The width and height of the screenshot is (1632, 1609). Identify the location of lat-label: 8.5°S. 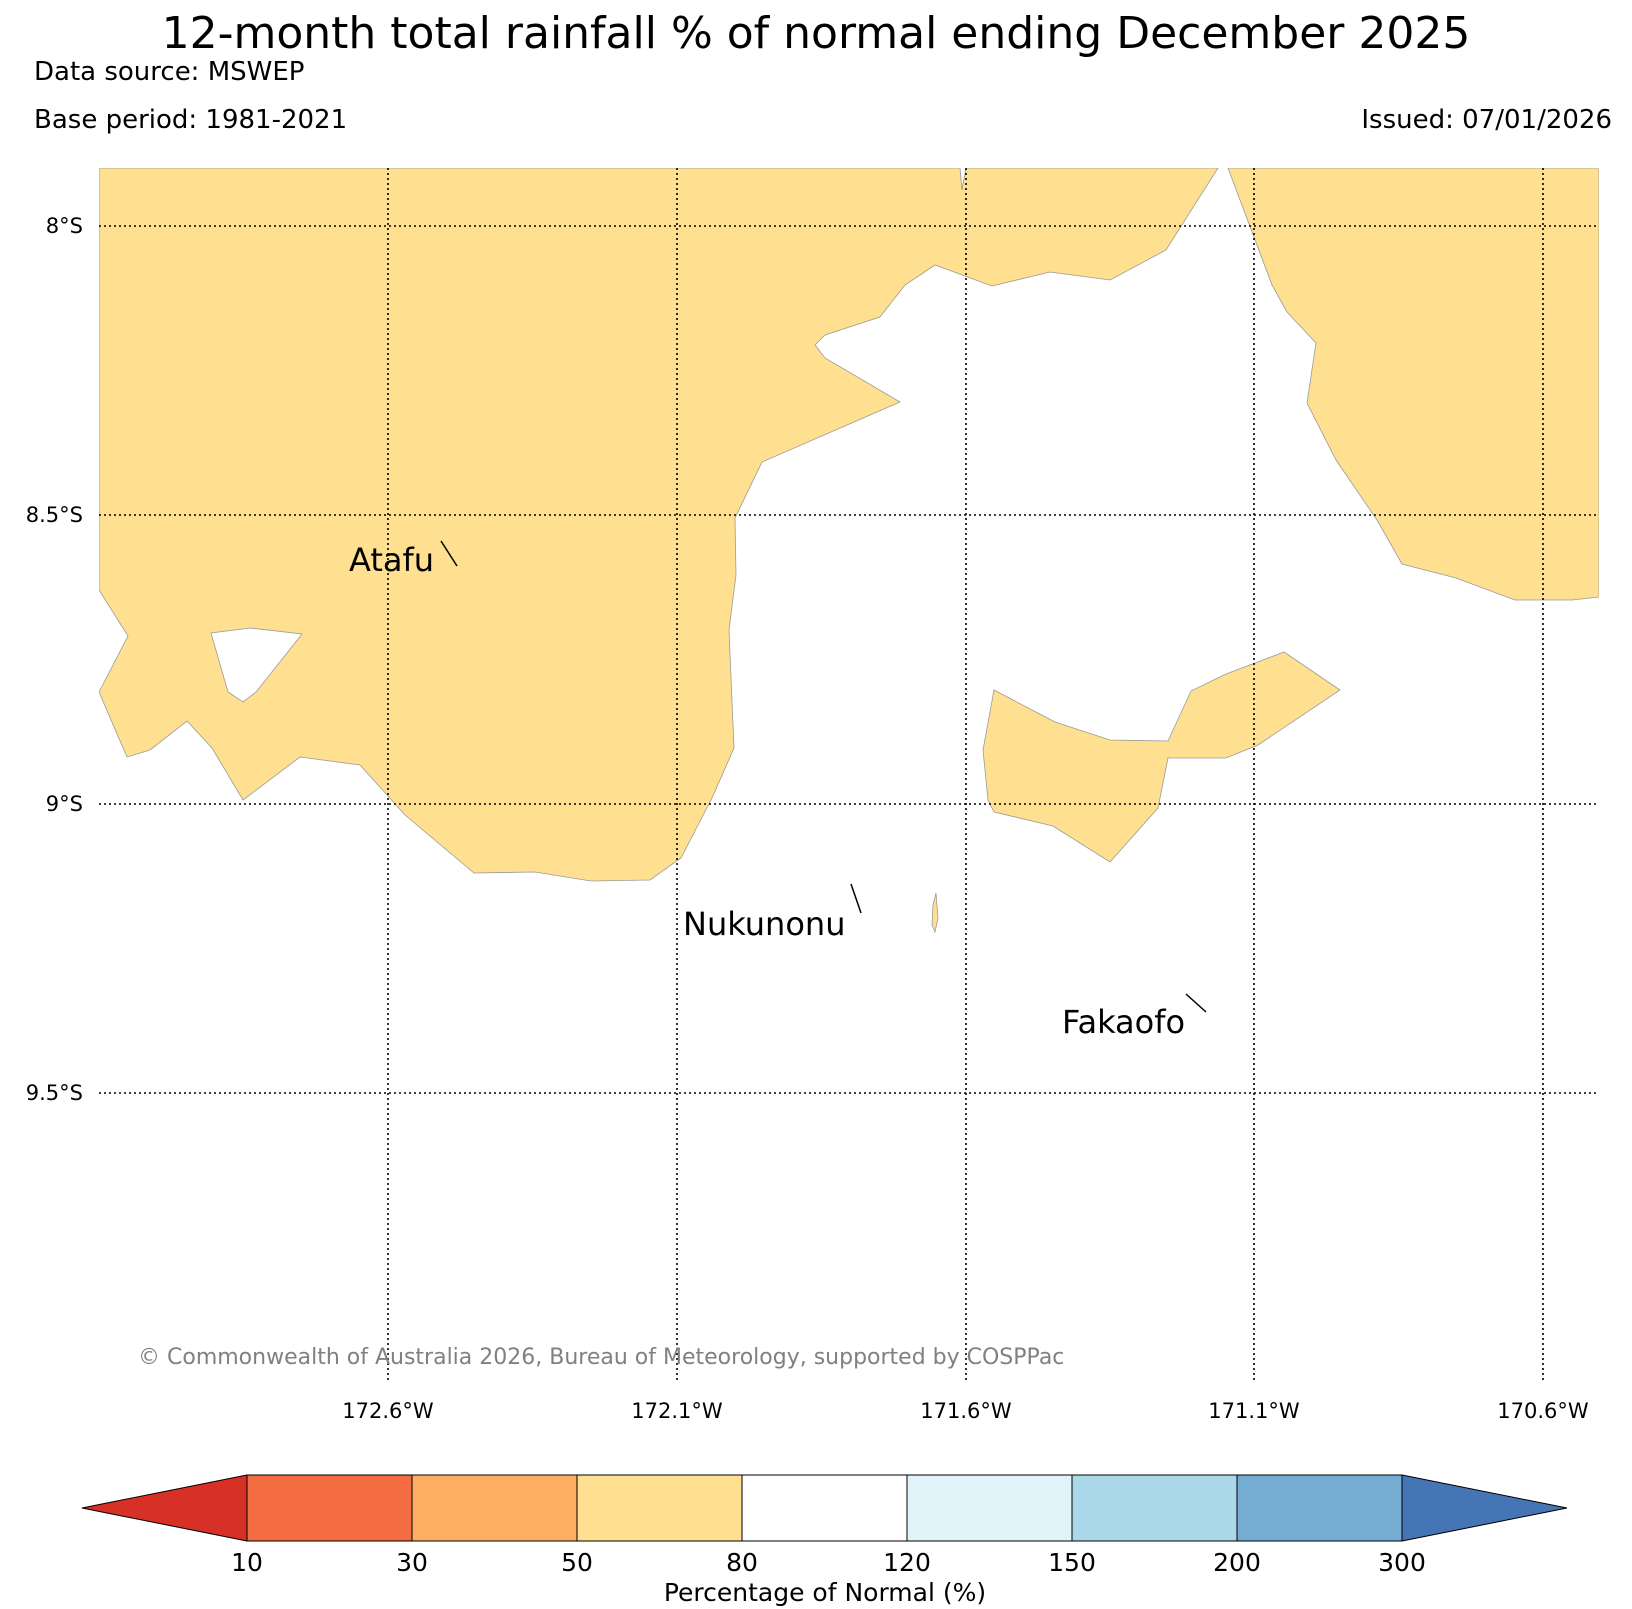
(54, 515).